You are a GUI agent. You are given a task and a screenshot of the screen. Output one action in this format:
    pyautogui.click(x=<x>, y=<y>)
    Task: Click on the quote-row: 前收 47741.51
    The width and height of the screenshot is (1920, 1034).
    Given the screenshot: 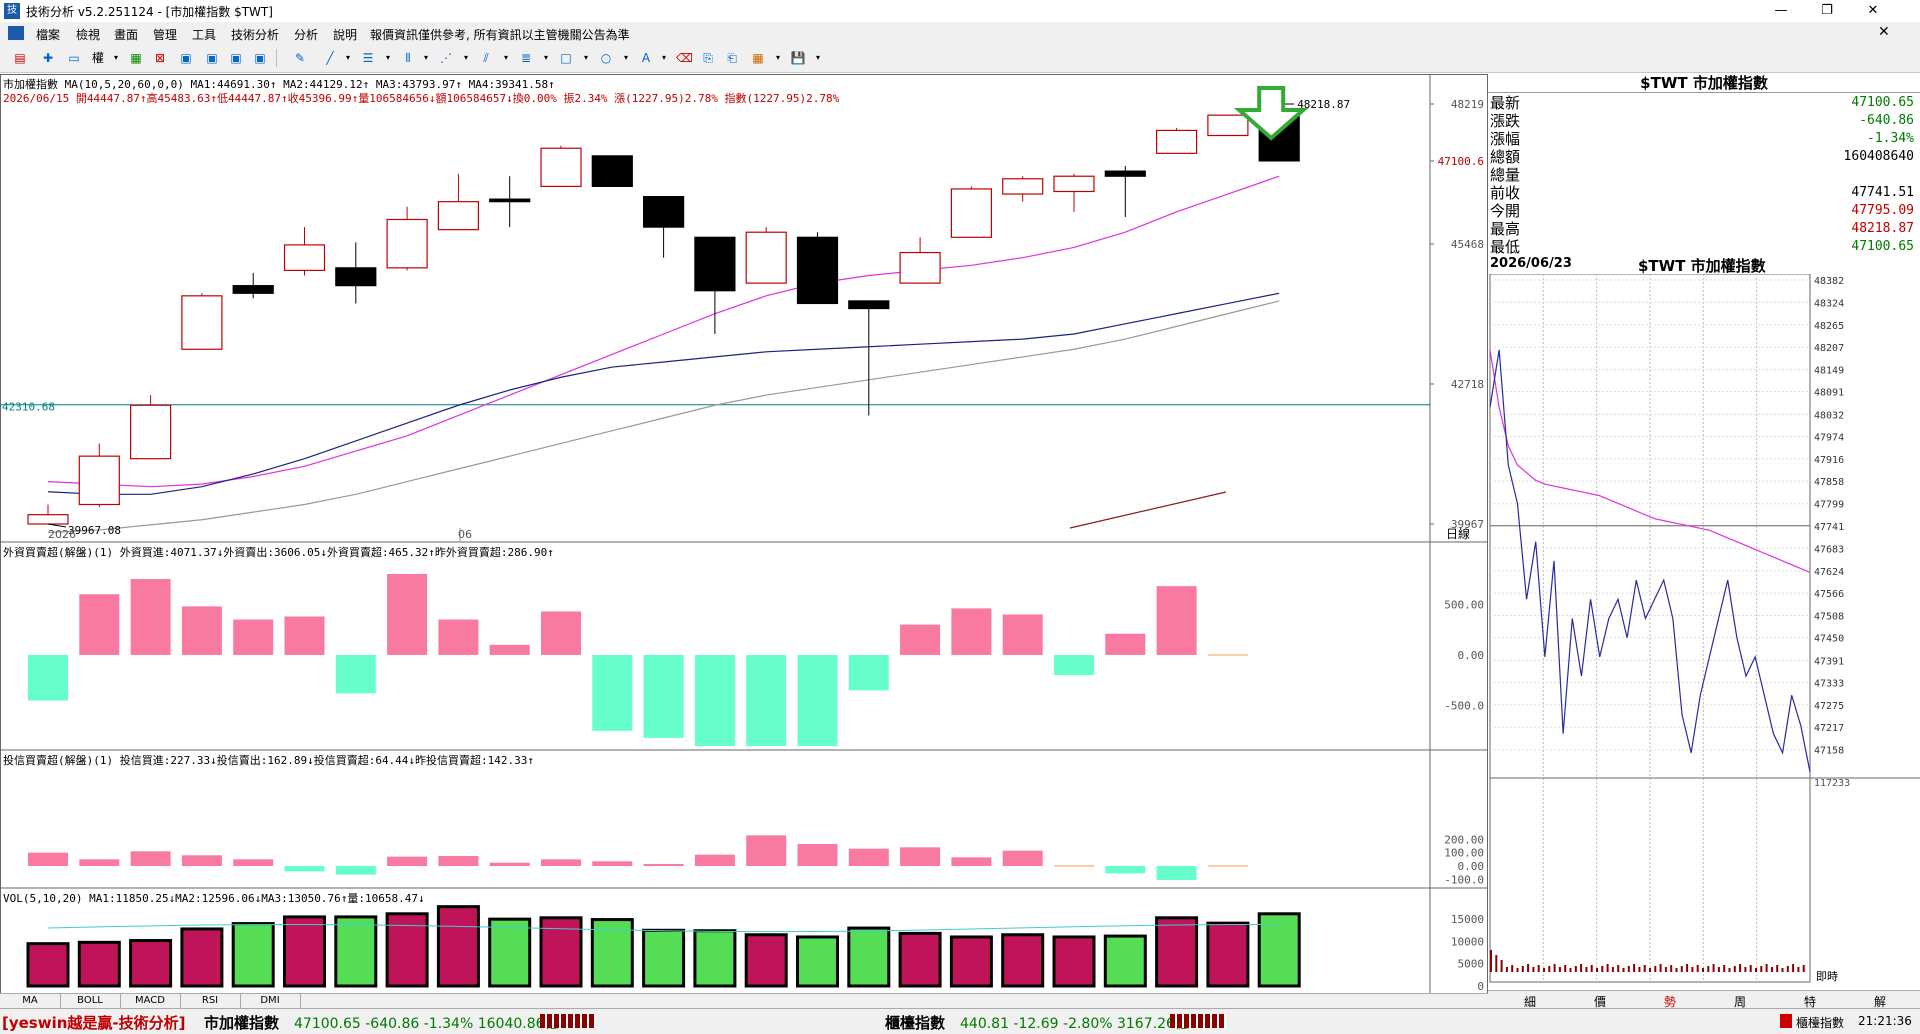 What is the action you would take?
    pyautogui.click(x=1705, y=193)
    